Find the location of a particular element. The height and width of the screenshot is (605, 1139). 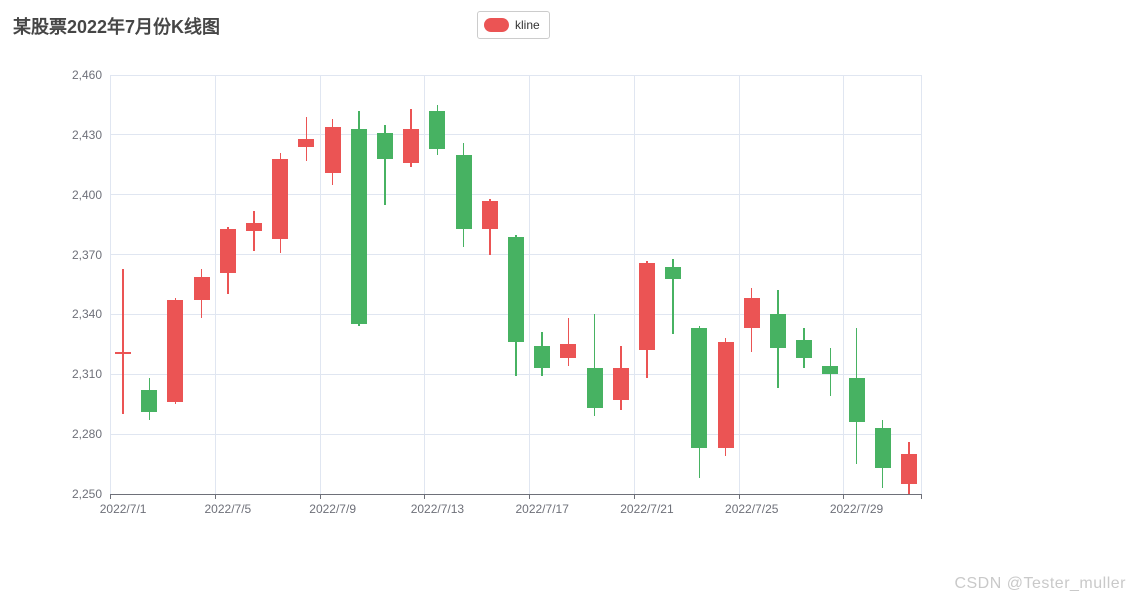

x-axis-tick-label: 2022/7/17 is located at coordinates (542, 509).